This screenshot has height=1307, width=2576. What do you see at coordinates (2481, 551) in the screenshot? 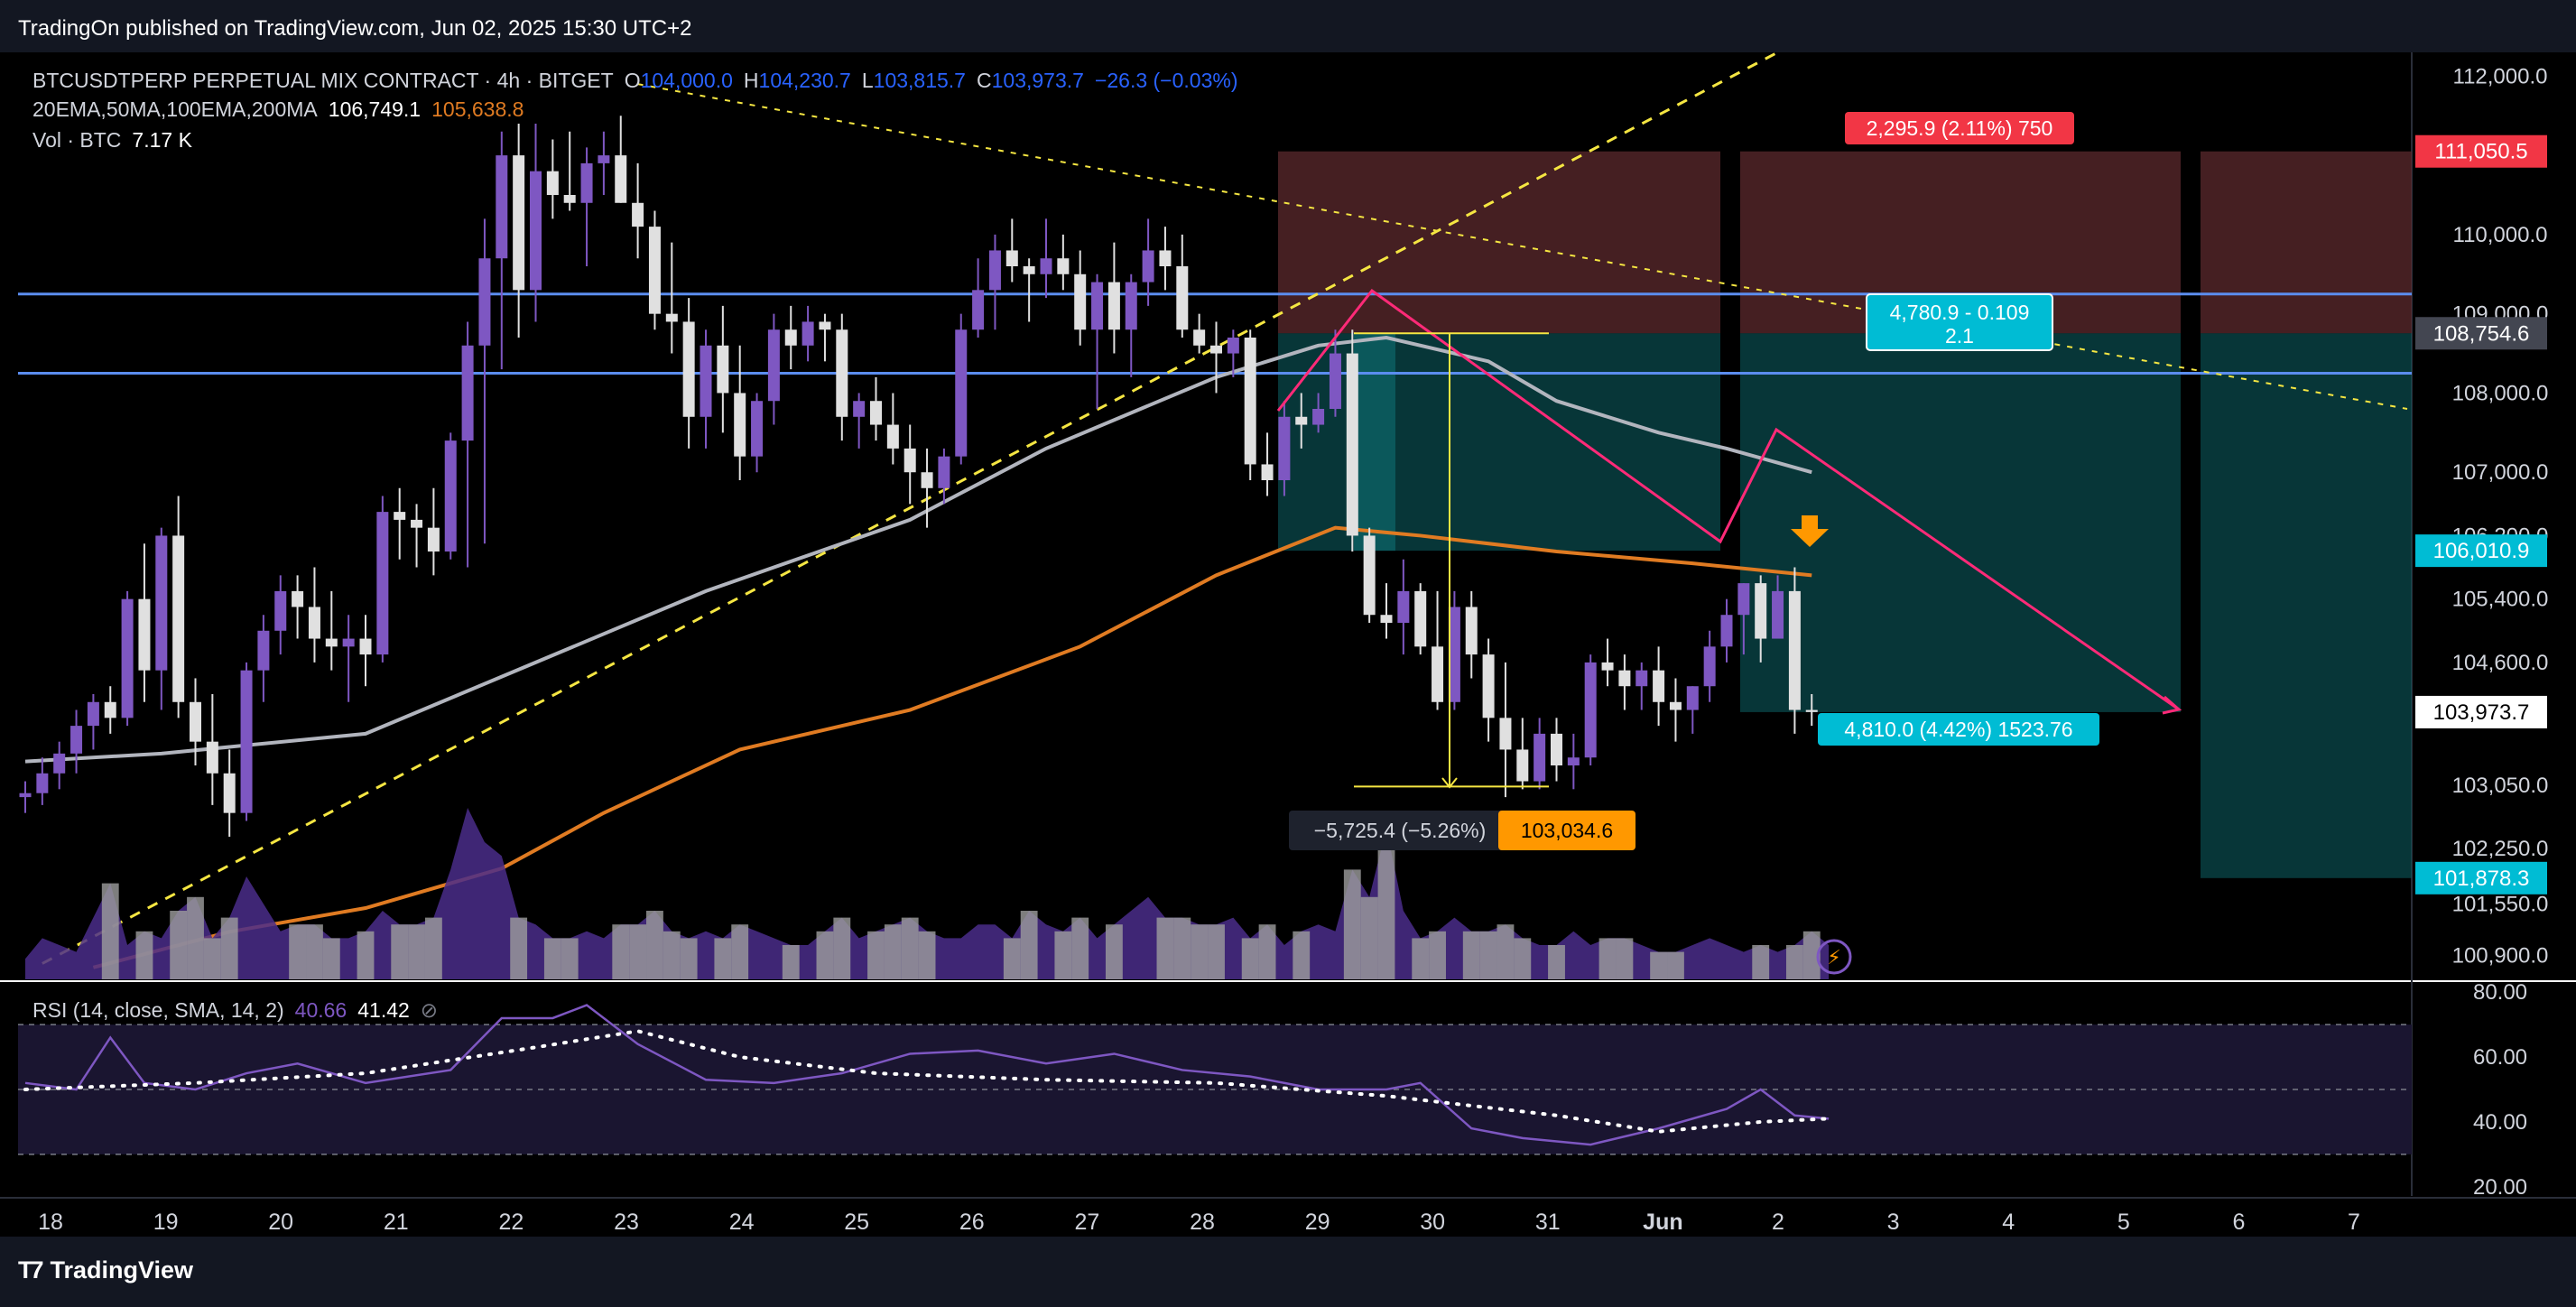
I see `badge-entry: 106,010.9` at bounding box center [2481, 551].